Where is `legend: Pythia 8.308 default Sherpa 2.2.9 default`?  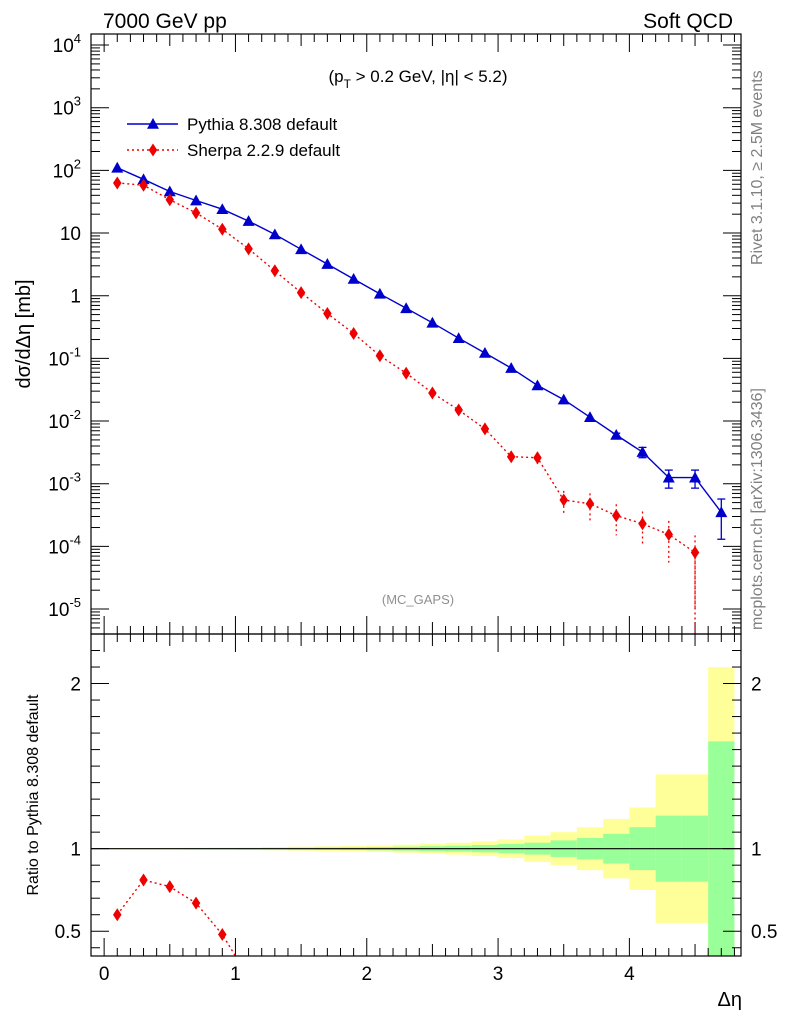 legend: Pythia 8.308 default Sherpa 2.2.9 default is located at coordinates (233, 137).